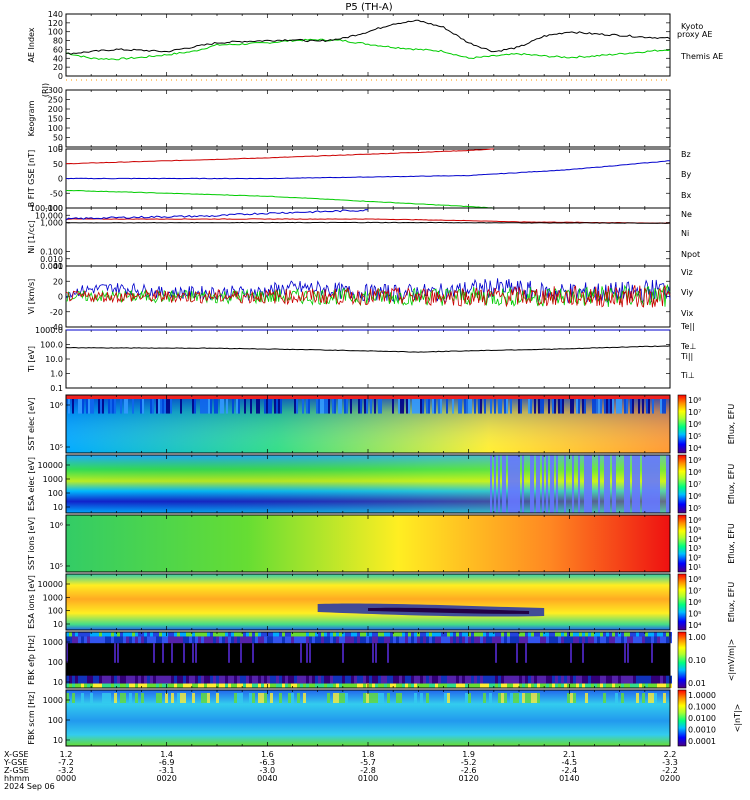 The height and width of the screenshot is (800, 750). I want to click on footer-tick-y_gse: -3.3, so click(670, 762).